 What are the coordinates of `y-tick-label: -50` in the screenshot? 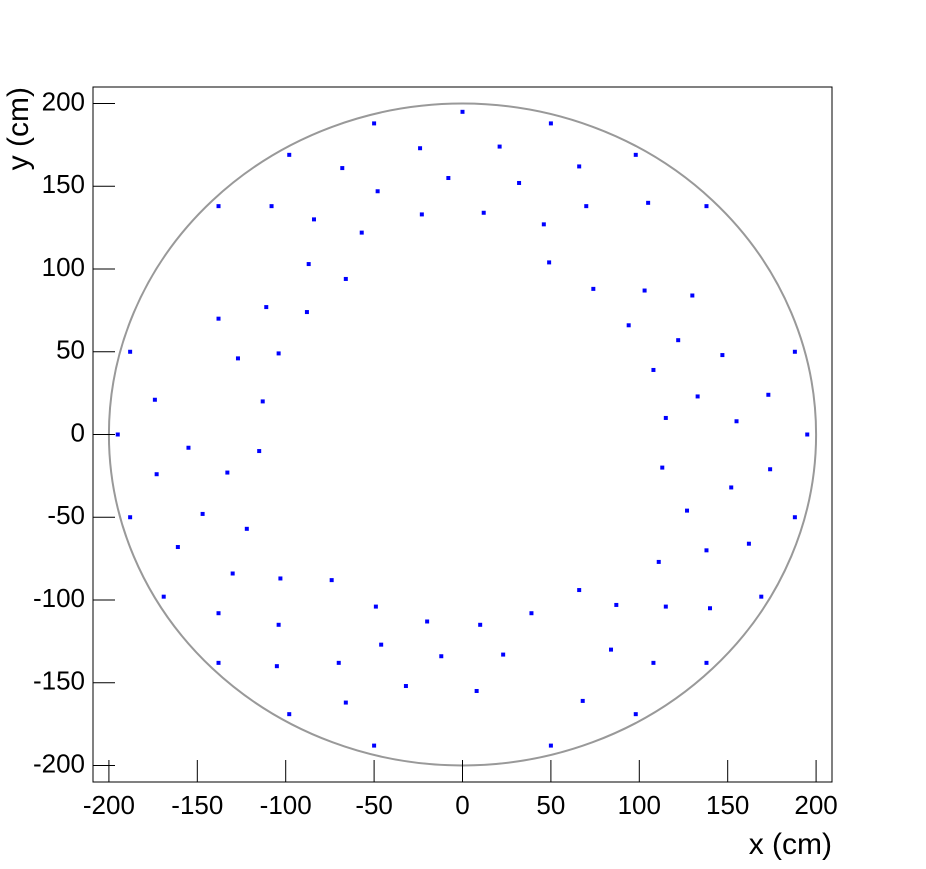 It's located at (66, 515).